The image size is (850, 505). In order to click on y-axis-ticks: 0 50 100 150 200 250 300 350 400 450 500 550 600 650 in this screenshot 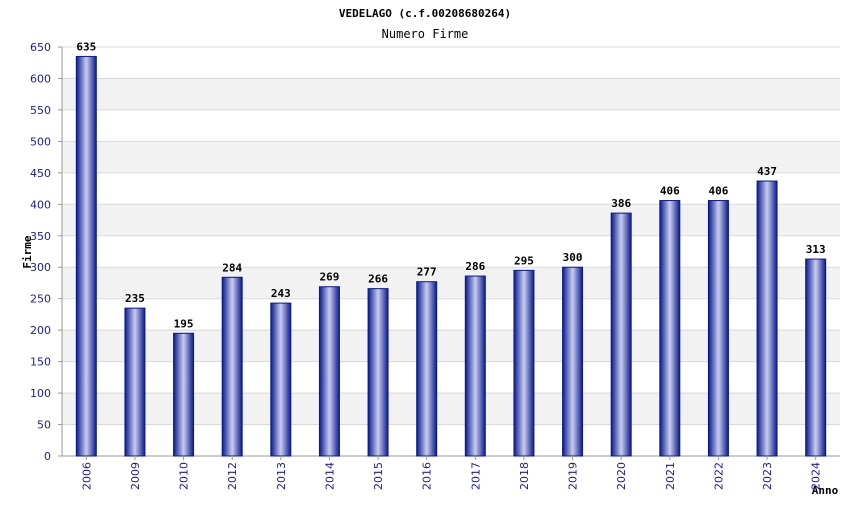, I will do `click(46, 252)`.